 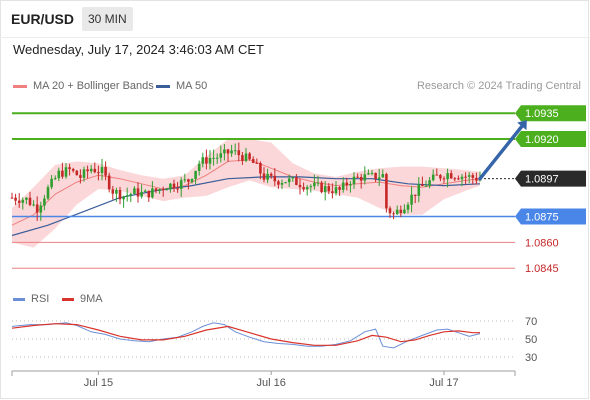 I want to click on instrument-name: EUR/USD, so click(x=43, y=19).